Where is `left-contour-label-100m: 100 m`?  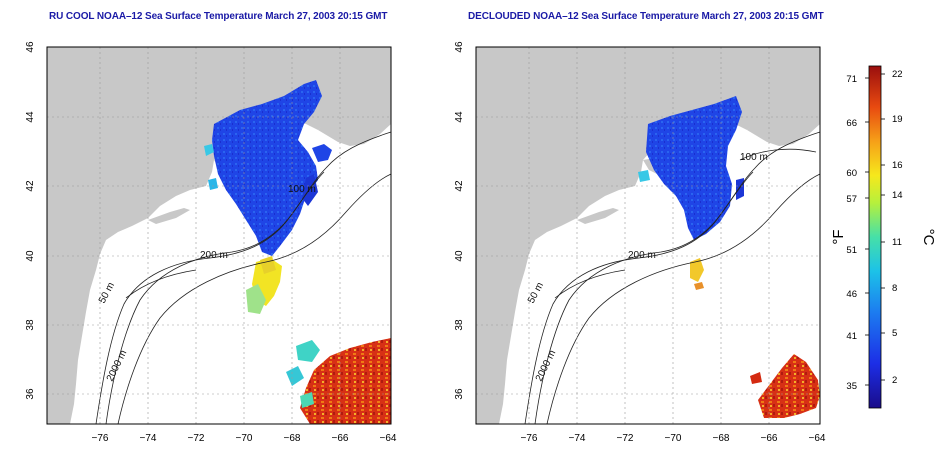
left-contour-label-100m: 100 m is located at coordinates (302, 189).